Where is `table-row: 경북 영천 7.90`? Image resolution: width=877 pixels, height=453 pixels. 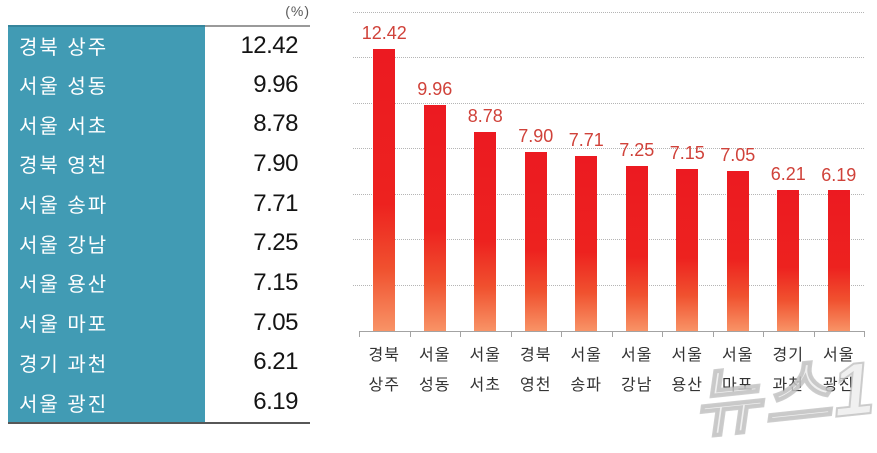
table-row: 경북 영천 7.90 is located at coordinates (159, 164).